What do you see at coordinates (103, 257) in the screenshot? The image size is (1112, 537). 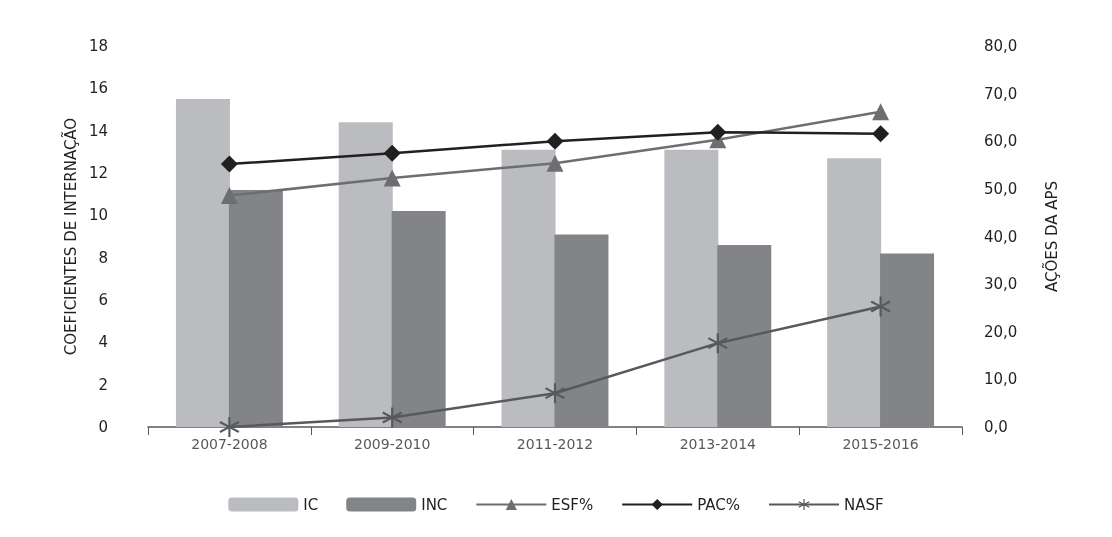 I see `y-tick-label: 8` at bounding box center [103, 257].